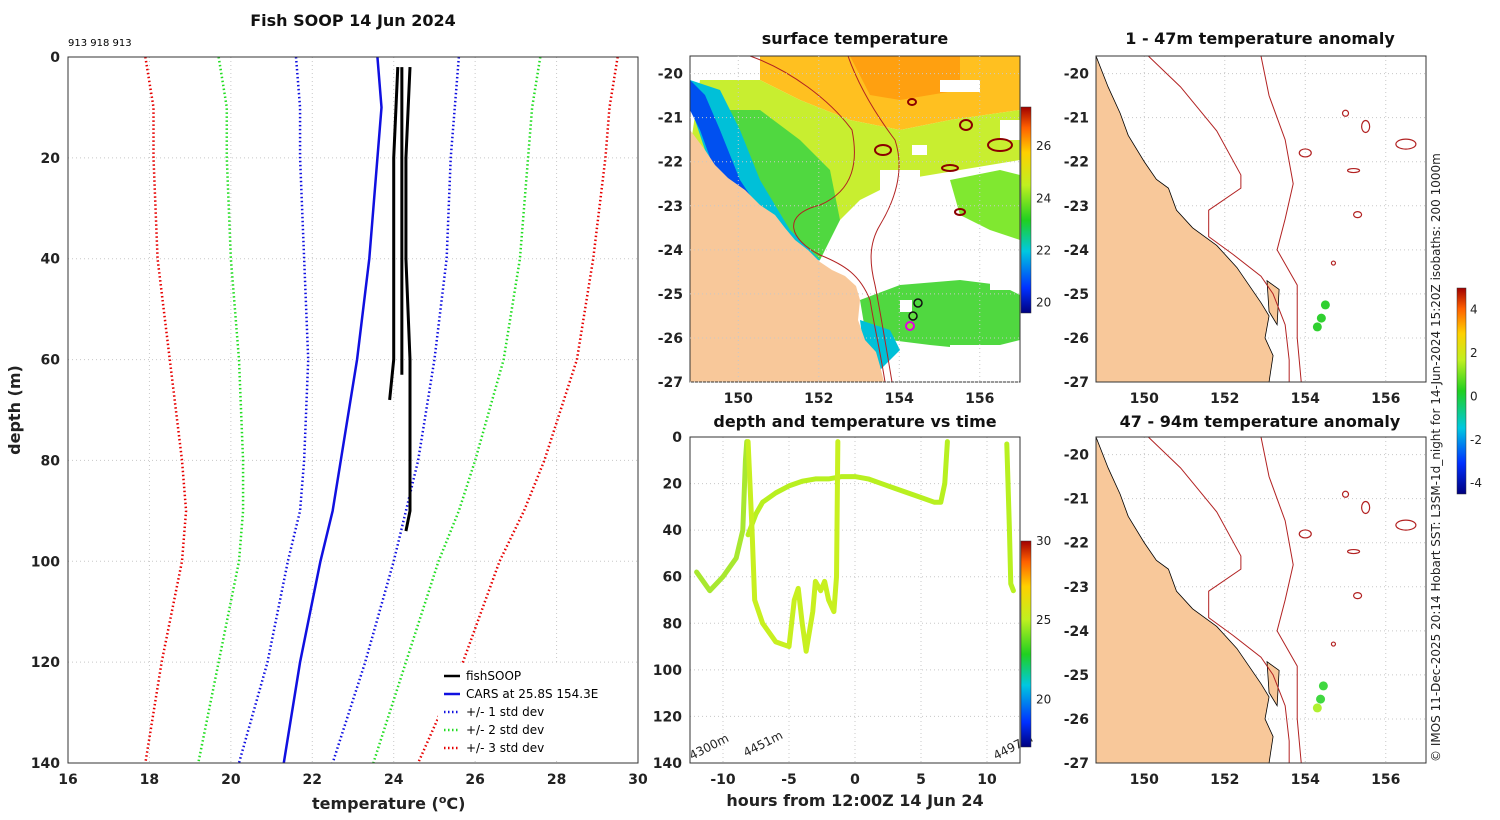 This screenshot has height=820, width=1500. I want to click on anomaly2-title: 47 - 94m temperature anomaly, so click(1260, 421).